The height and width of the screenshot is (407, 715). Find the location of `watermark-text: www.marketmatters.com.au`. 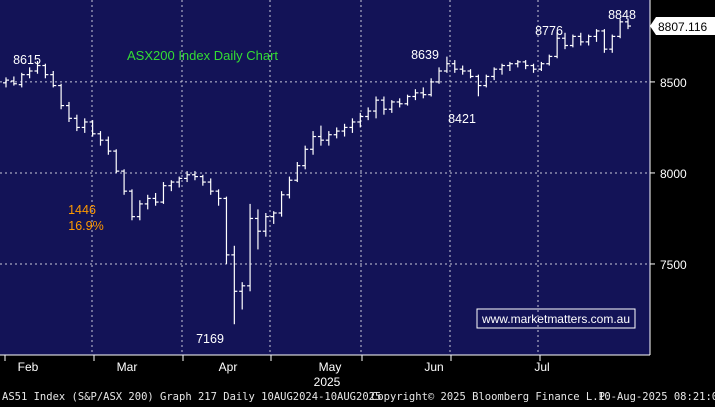

watermark-text: www.marketmatters.com.au is located at coordinates (555, 319).